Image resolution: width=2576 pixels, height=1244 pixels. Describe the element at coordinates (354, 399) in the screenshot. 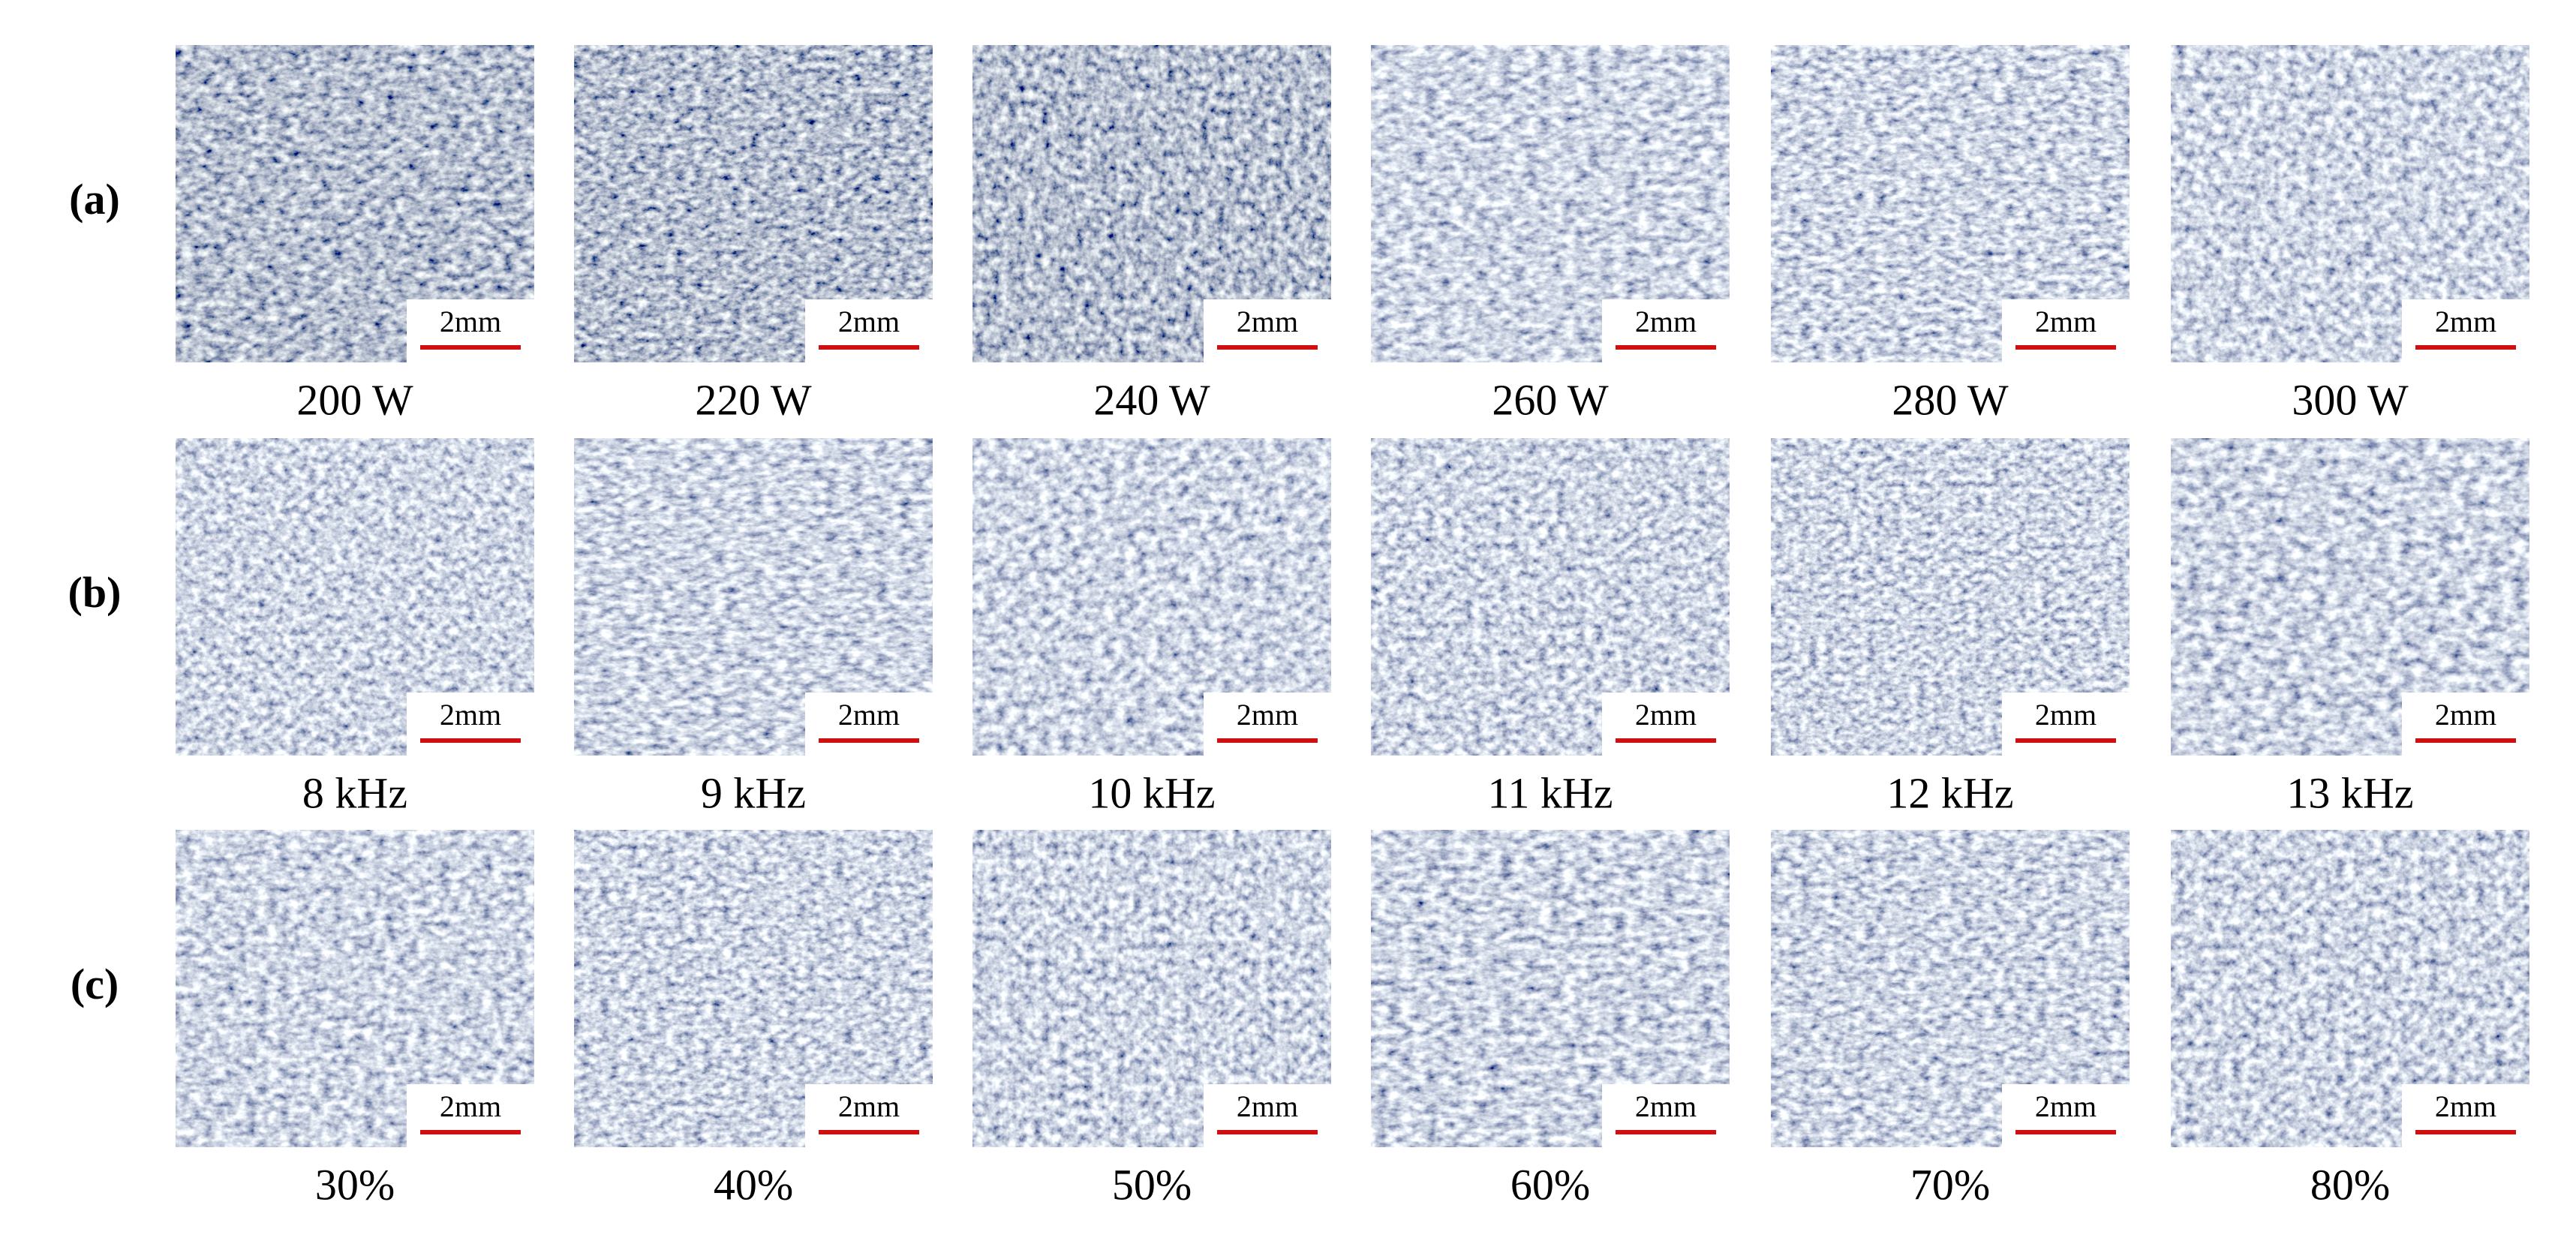

I see `panel-caption: 200 W` at that location.